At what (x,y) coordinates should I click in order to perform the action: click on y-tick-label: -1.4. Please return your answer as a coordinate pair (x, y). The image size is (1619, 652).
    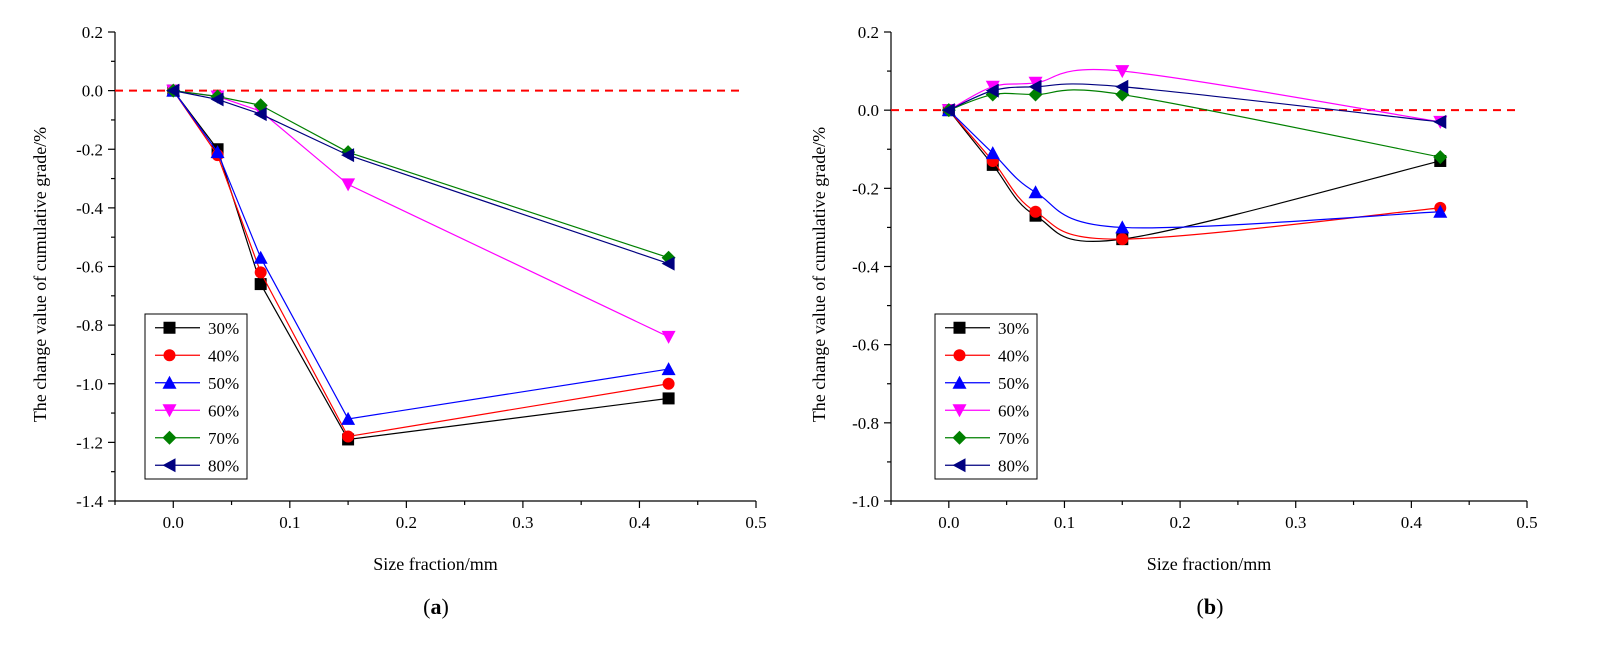
    Looking at the image, I should click on (89, 501).